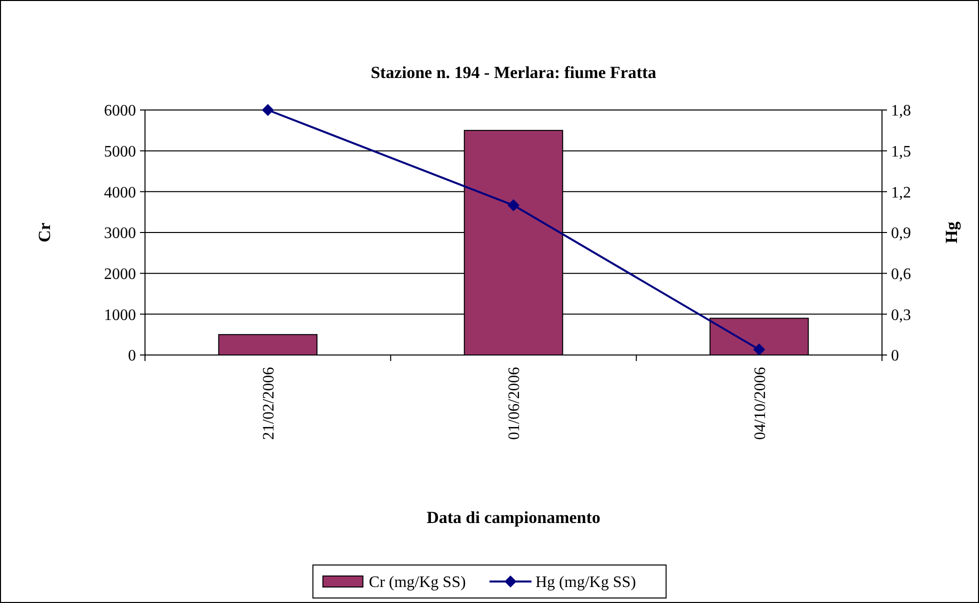 This screenshot has width=979, height=603. I want to click on y-tick-label: 5000, so click(120, 151).